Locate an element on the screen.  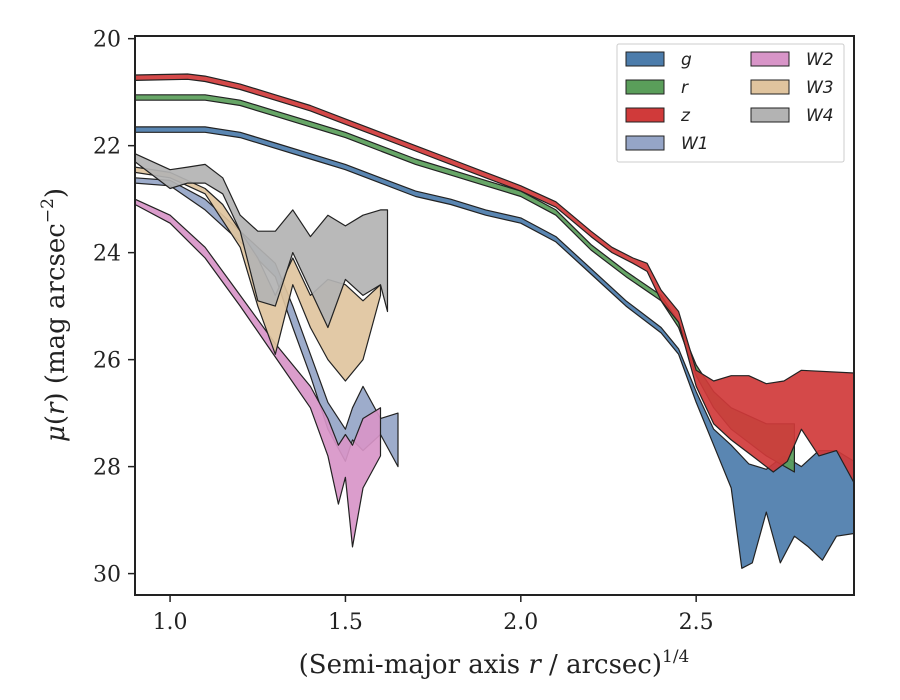
y-axis-label-open: ( is located at coordinates (56, 420).